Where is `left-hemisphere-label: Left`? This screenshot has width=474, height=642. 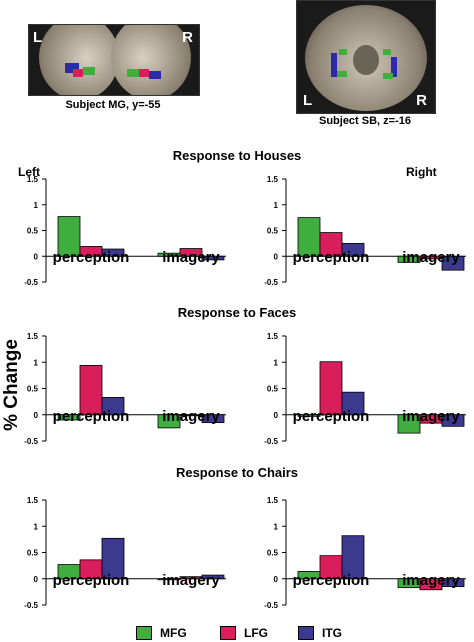
left-hemisphere-label: Left is located at coordinates (29, 172).